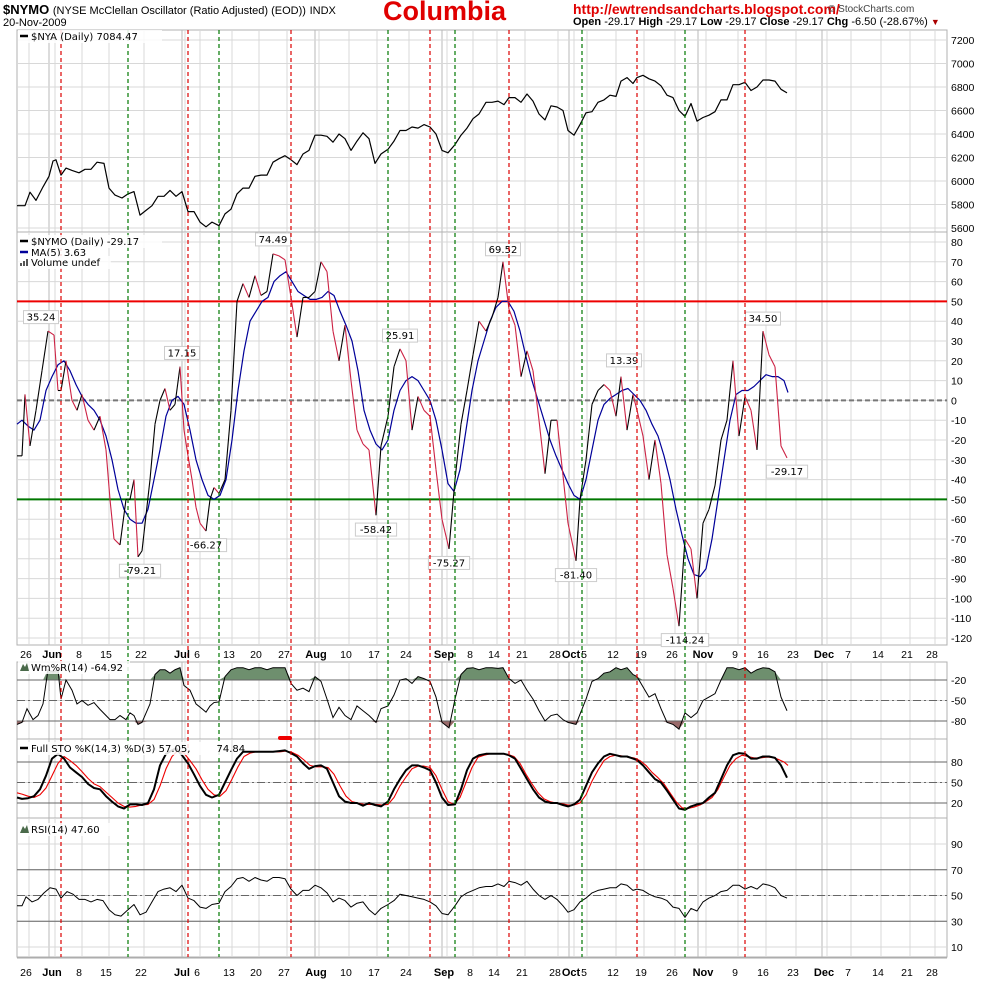 This screenshot has width=990, height=985. I want to click on close-value: -29.17, so click(808, 22).